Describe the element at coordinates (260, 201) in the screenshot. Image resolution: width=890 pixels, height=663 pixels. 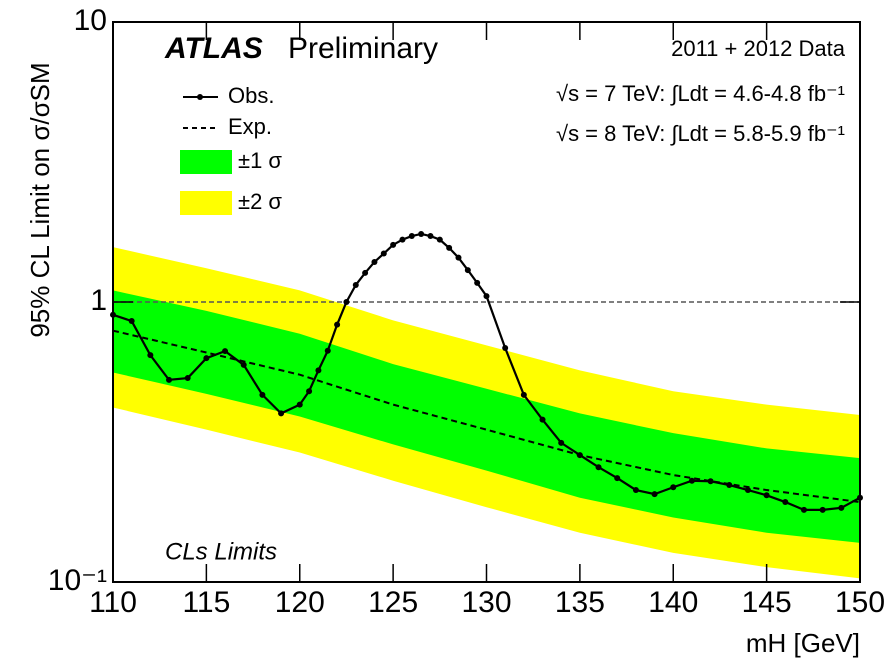
I see `legend-label: ±2 σ` at that location.